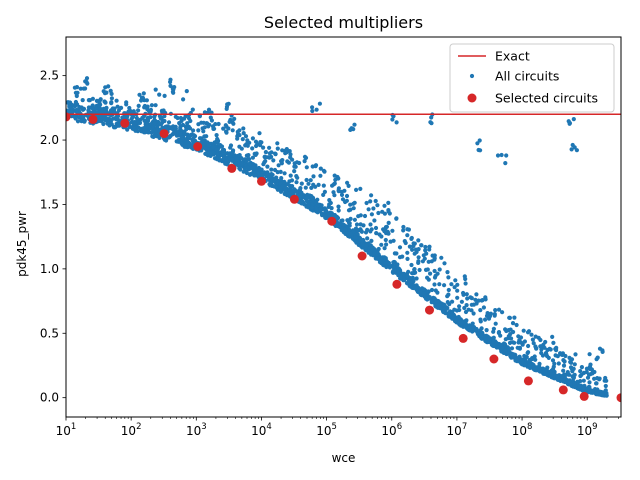 The width and height of the screenshot is (640, 480). Describe the element at coordinates (196, 430) in the screenshot. I see `x-tick-label: 103` at that location.